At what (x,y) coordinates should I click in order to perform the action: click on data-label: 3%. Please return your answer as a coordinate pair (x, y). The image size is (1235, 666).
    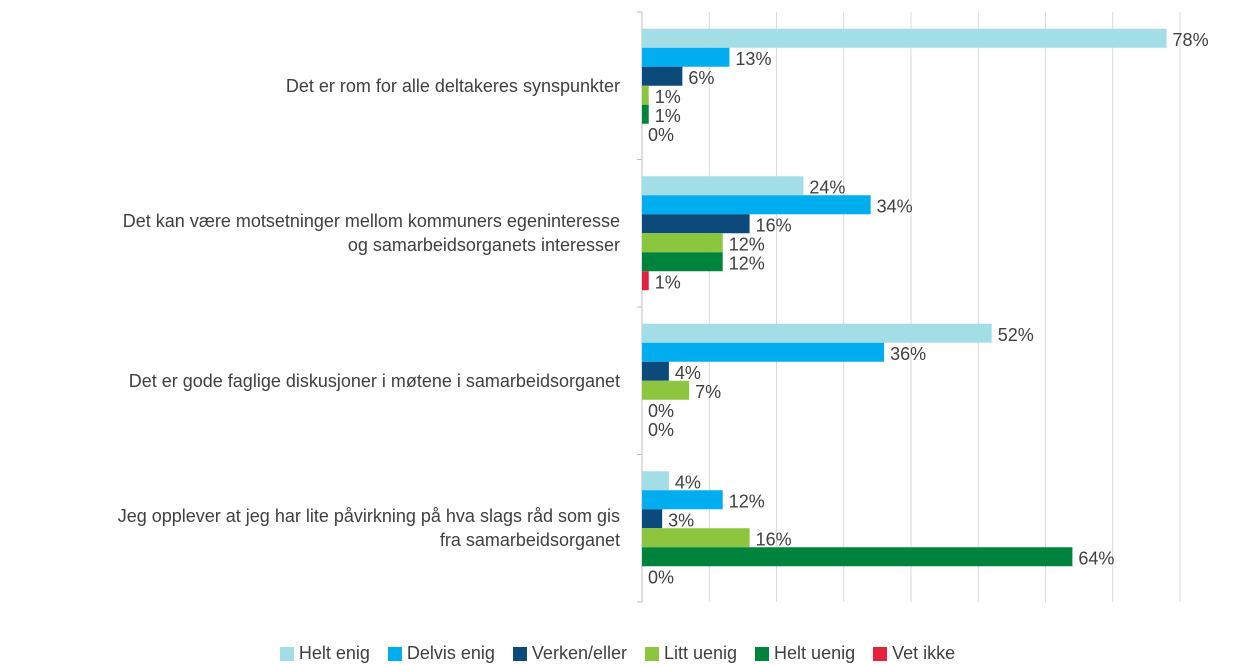
    Looking at the image, I should click on (681, 521).